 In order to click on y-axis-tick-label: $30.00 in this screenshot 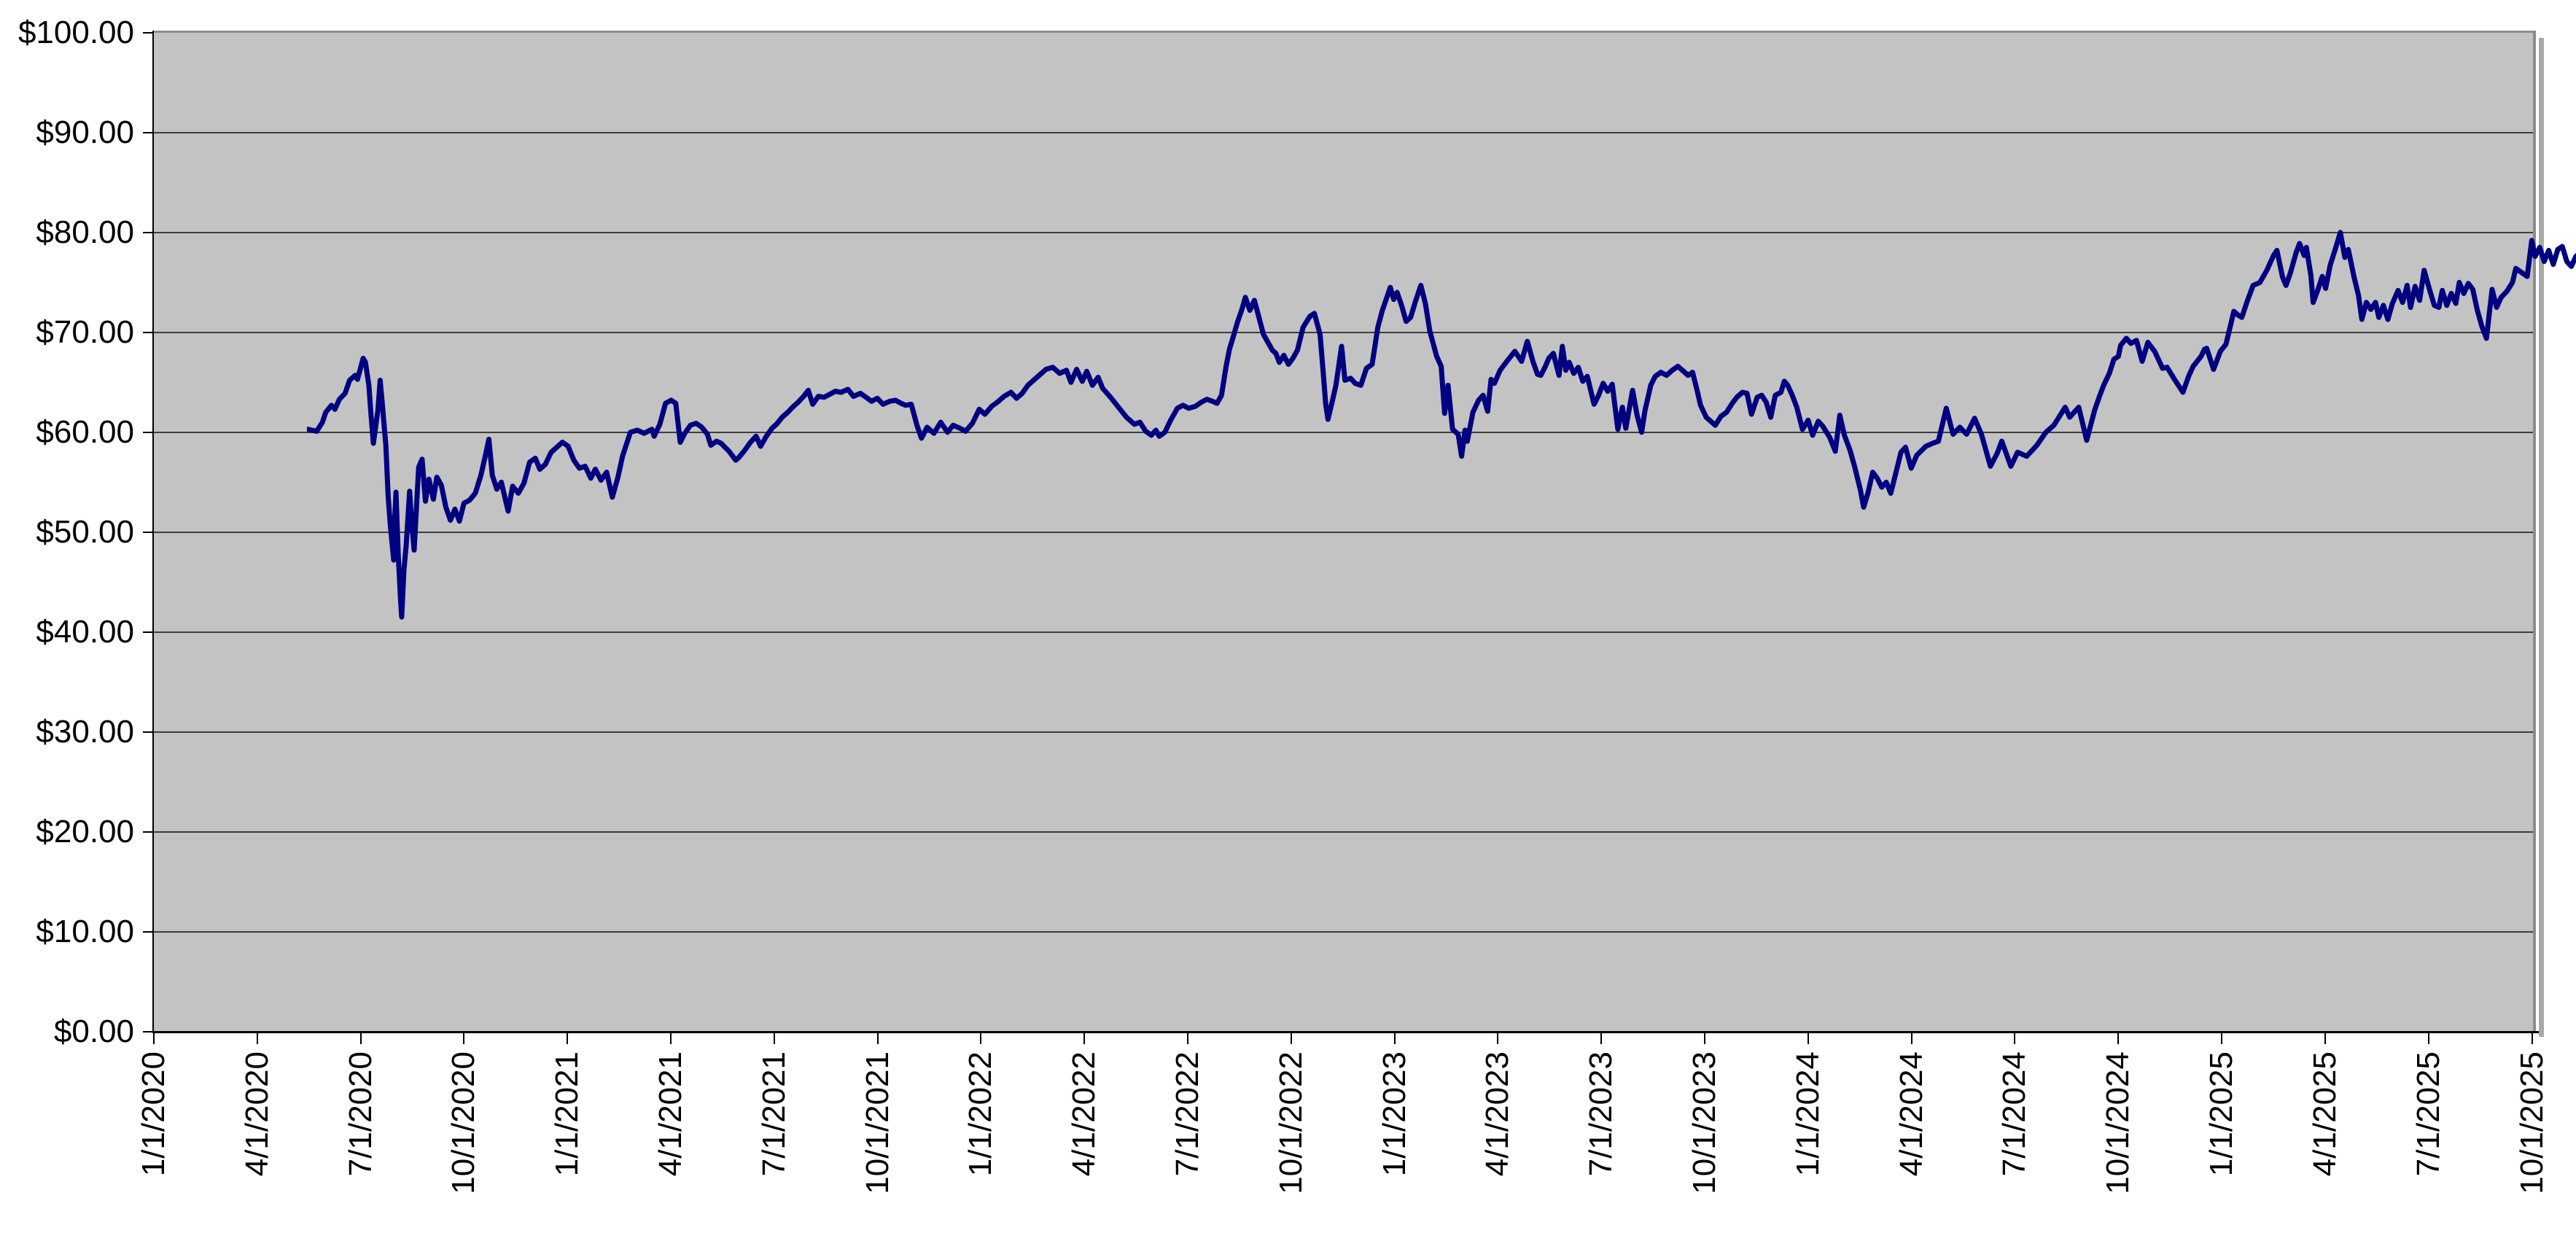, I will do `click(85, 732)`.